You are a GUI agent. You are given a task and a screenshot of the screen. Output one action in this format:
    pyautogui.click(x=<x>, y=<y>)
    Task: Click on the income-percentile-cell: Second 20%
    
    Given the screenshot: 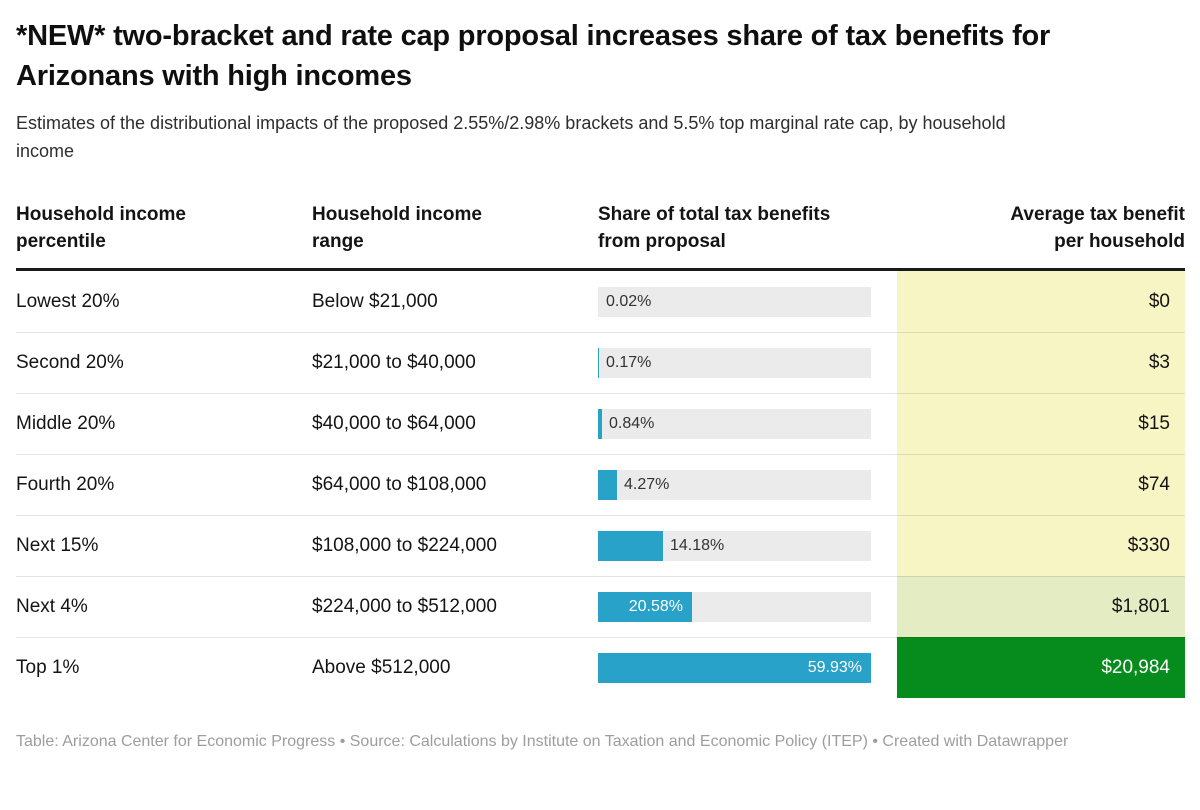 What is the action you would take?
    pyautogui.click(x=164, y=362)
    